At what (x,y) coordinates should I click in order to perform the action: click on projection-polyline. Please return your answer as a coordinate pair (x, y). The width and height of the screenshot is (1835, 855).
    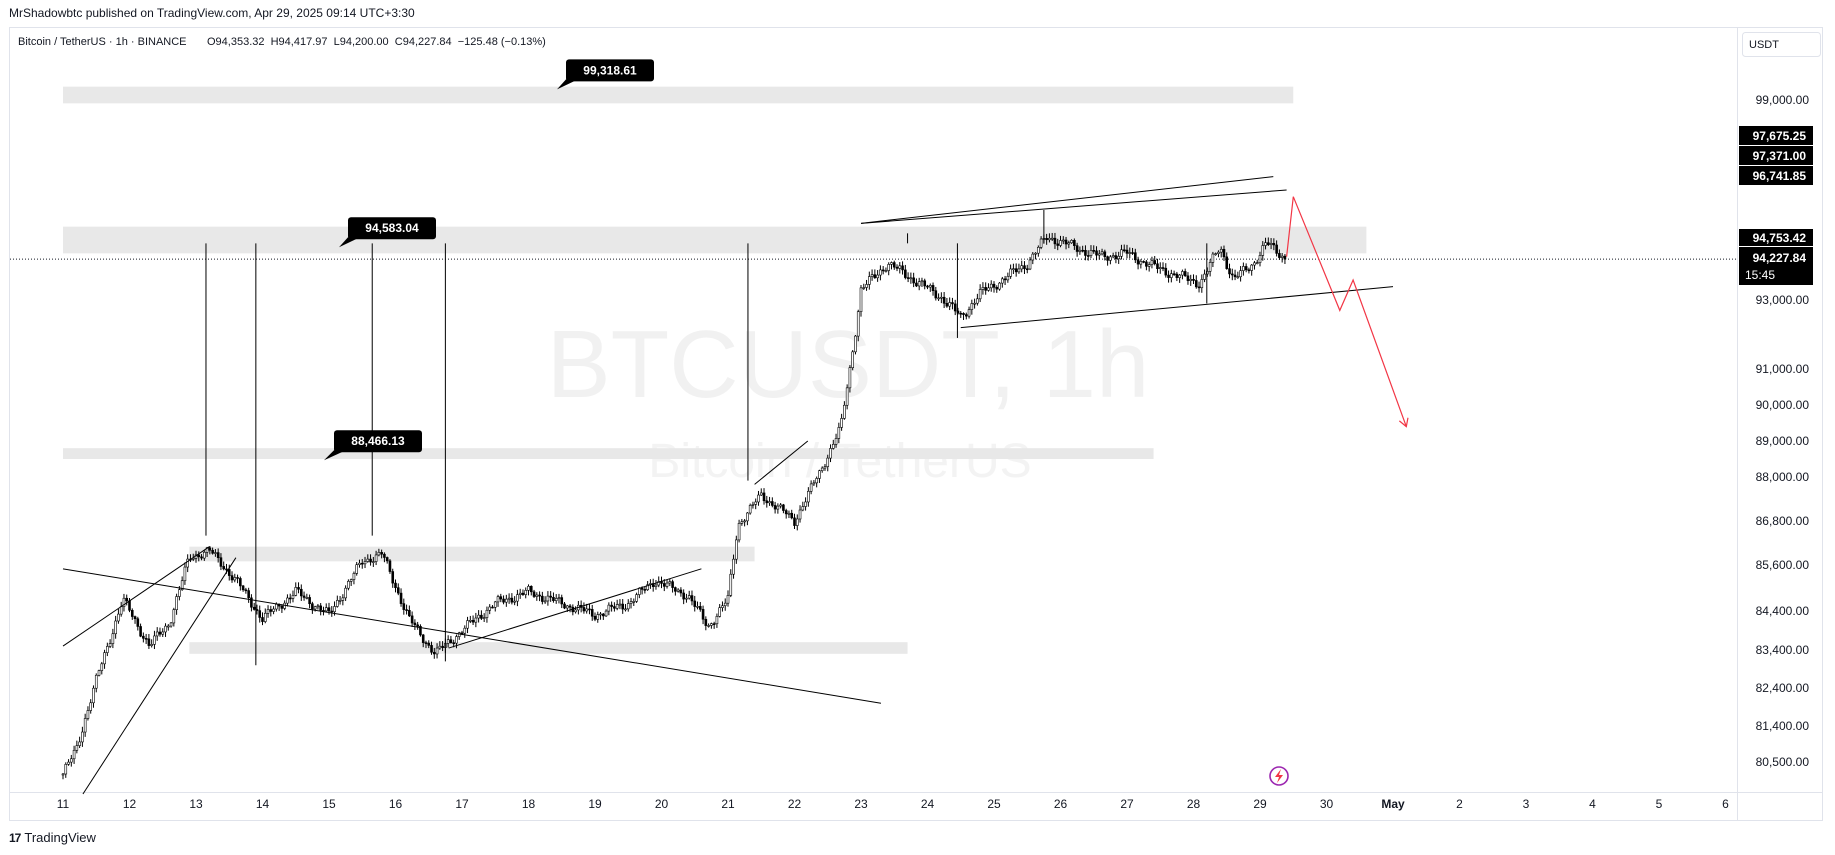
    Looking at the image, I should click on (1346, 311).